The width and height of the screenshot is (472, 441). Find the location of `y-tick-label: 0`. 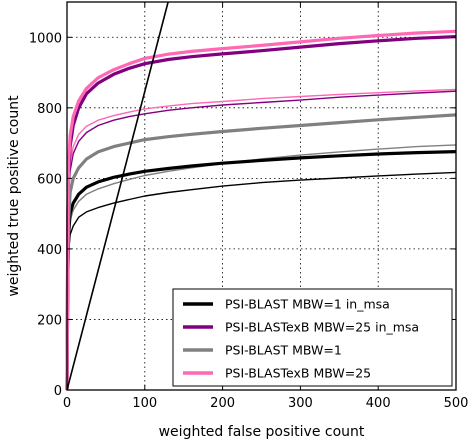

y-tick-label: 0 is located at coordinates (58, 391).